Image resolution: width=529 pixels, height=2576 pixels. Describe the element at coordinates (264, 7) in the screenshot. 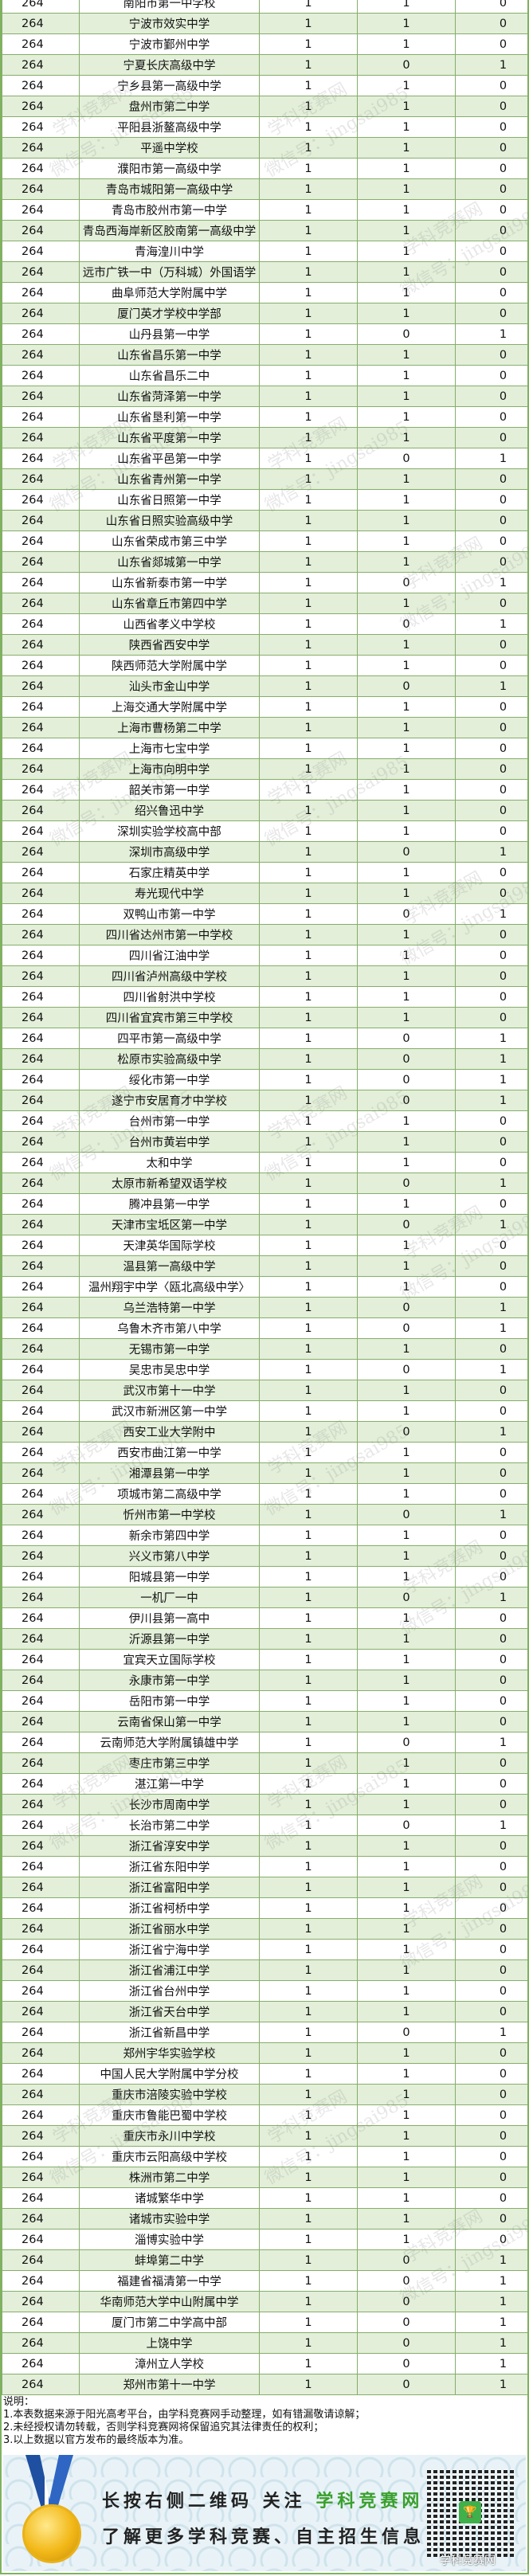

I see `table-row: 264 南阳市第一中学校 1 1 0` at that location.